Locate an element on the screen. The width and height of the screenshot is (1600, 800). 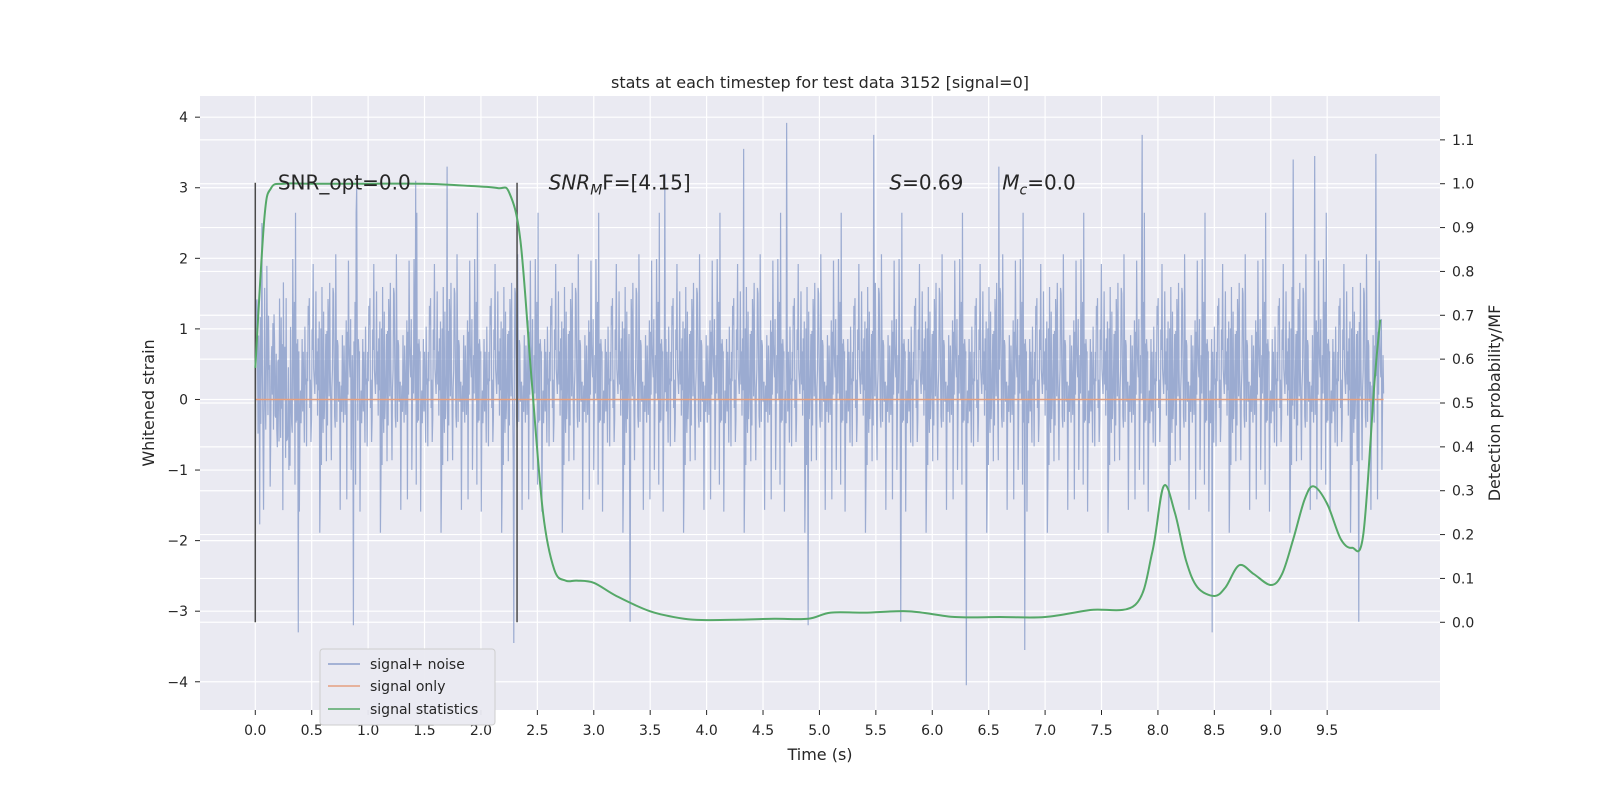
x-tick-label: 9.5 is located at coordinates (1327, 731).